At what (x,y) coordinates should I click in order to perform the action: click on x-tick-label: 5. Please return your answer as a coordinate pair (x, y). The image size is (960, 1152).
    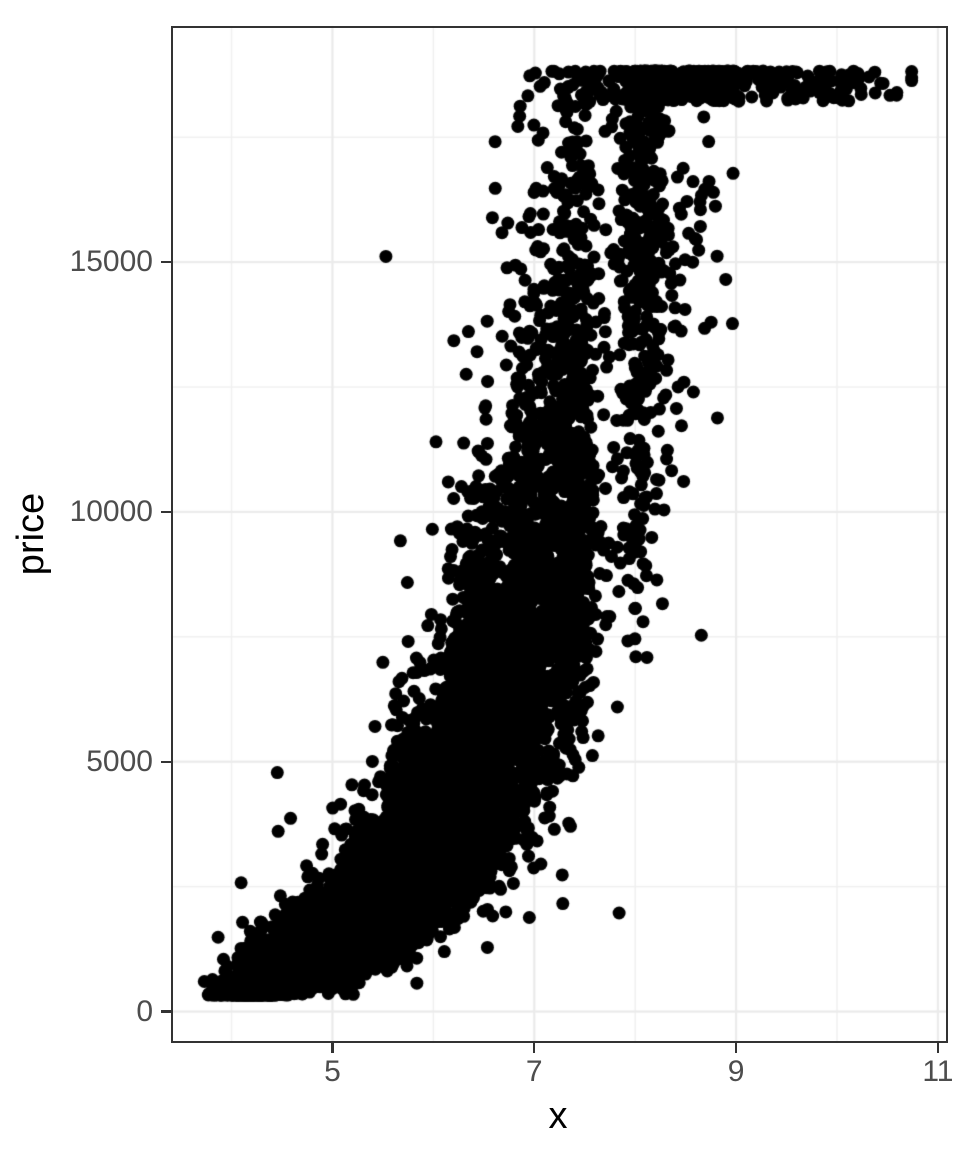
    Looking at the image, I should click on (332, 1071).